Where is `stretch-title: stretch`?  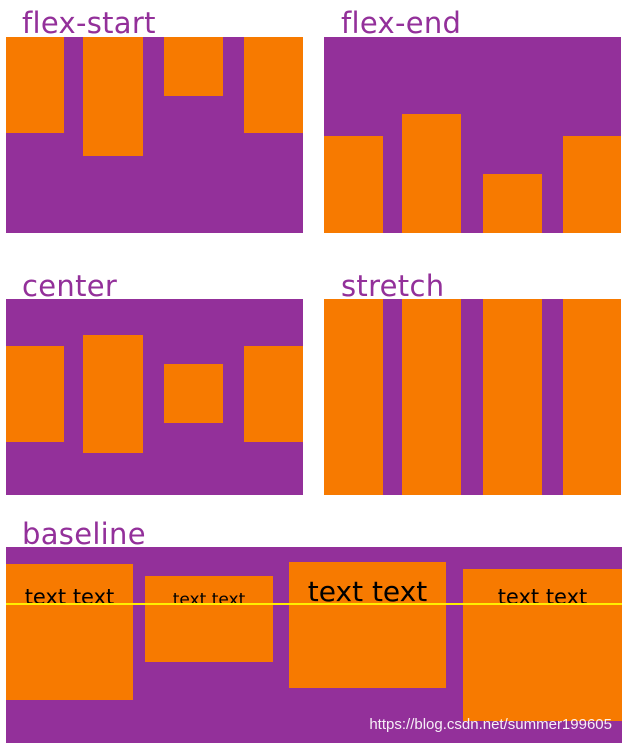
stretch-title: stretch is located at coordinates (393, 286).